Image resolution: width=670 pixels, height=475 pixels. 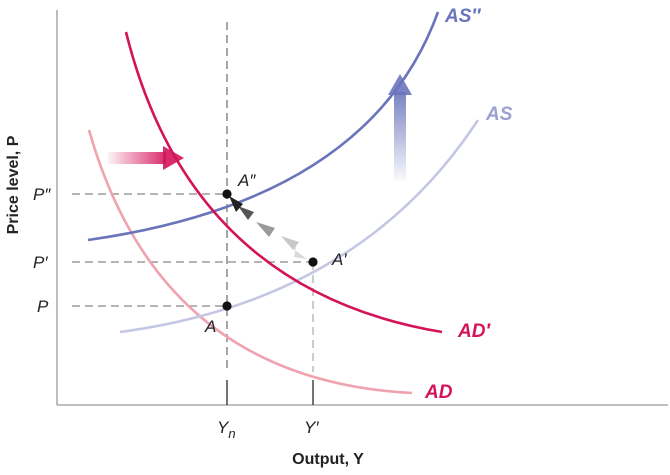 I want to click on as-curve-label: AS, so click(x=499, y=114).